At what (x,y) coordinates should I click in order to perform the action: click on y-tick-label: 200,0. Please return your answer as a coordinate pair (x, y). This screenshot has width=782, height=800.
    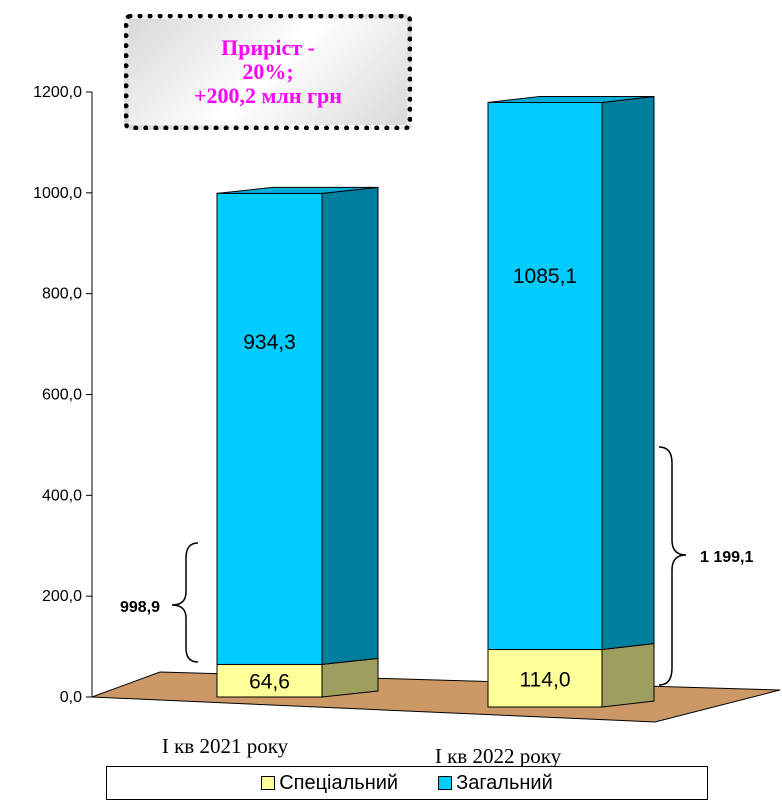
    Looking at the image, I should click on (62, 596).